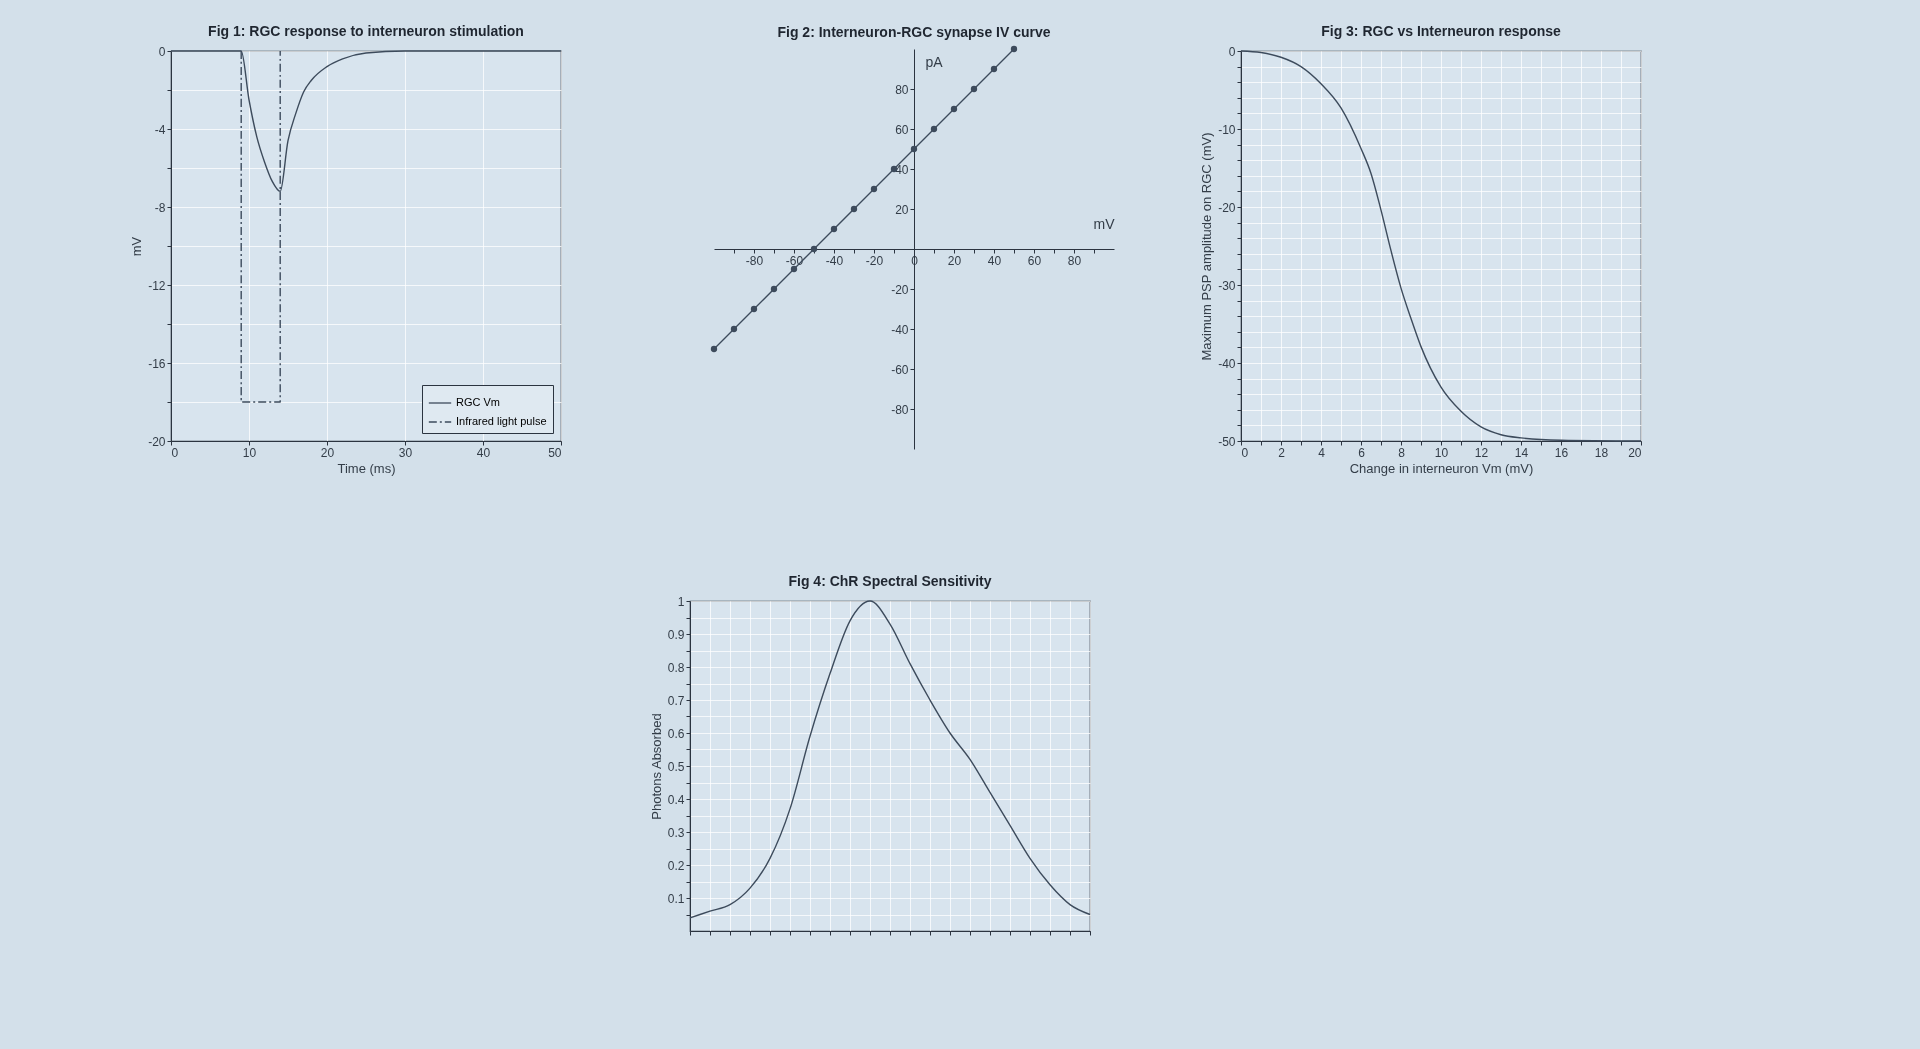  I want to click on x-tick-label: 4, so click(1322, 452).